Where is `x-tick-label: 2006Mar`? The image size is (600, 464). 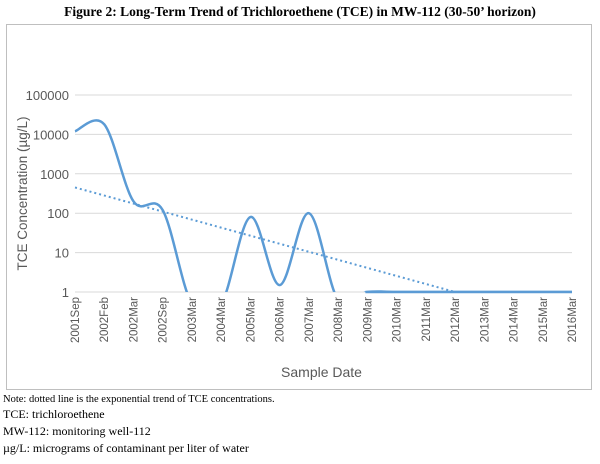
x-tick-label: 2006Mar is located at coordinates (281, 320).